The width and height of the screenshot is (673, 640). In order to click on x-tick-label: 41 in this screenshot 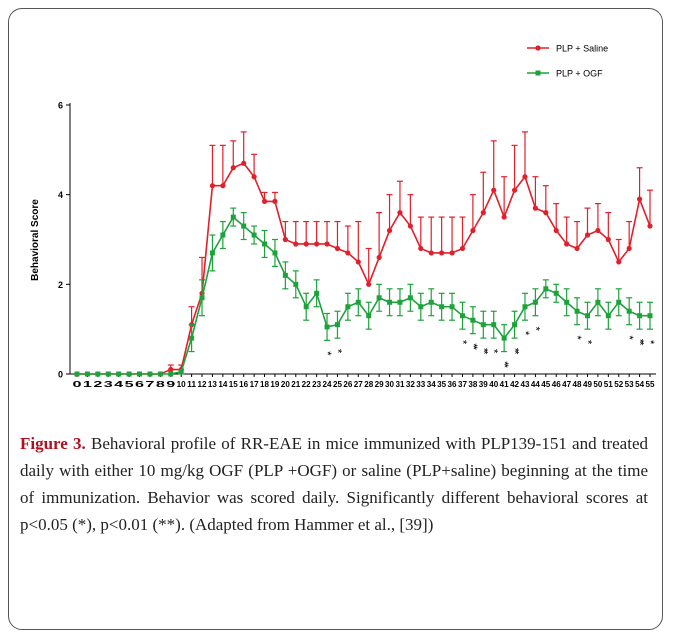, I will do `click(505, 384)`.